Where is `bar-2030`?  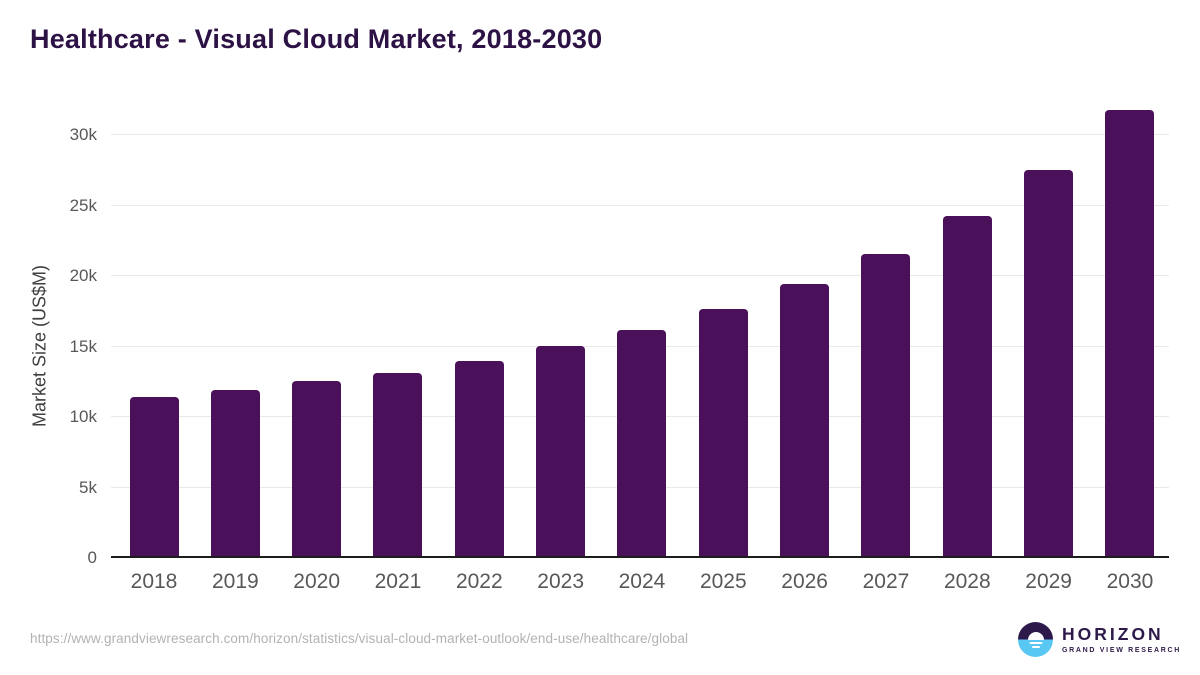 bar-2030 is located at coordinates (1130, 333).